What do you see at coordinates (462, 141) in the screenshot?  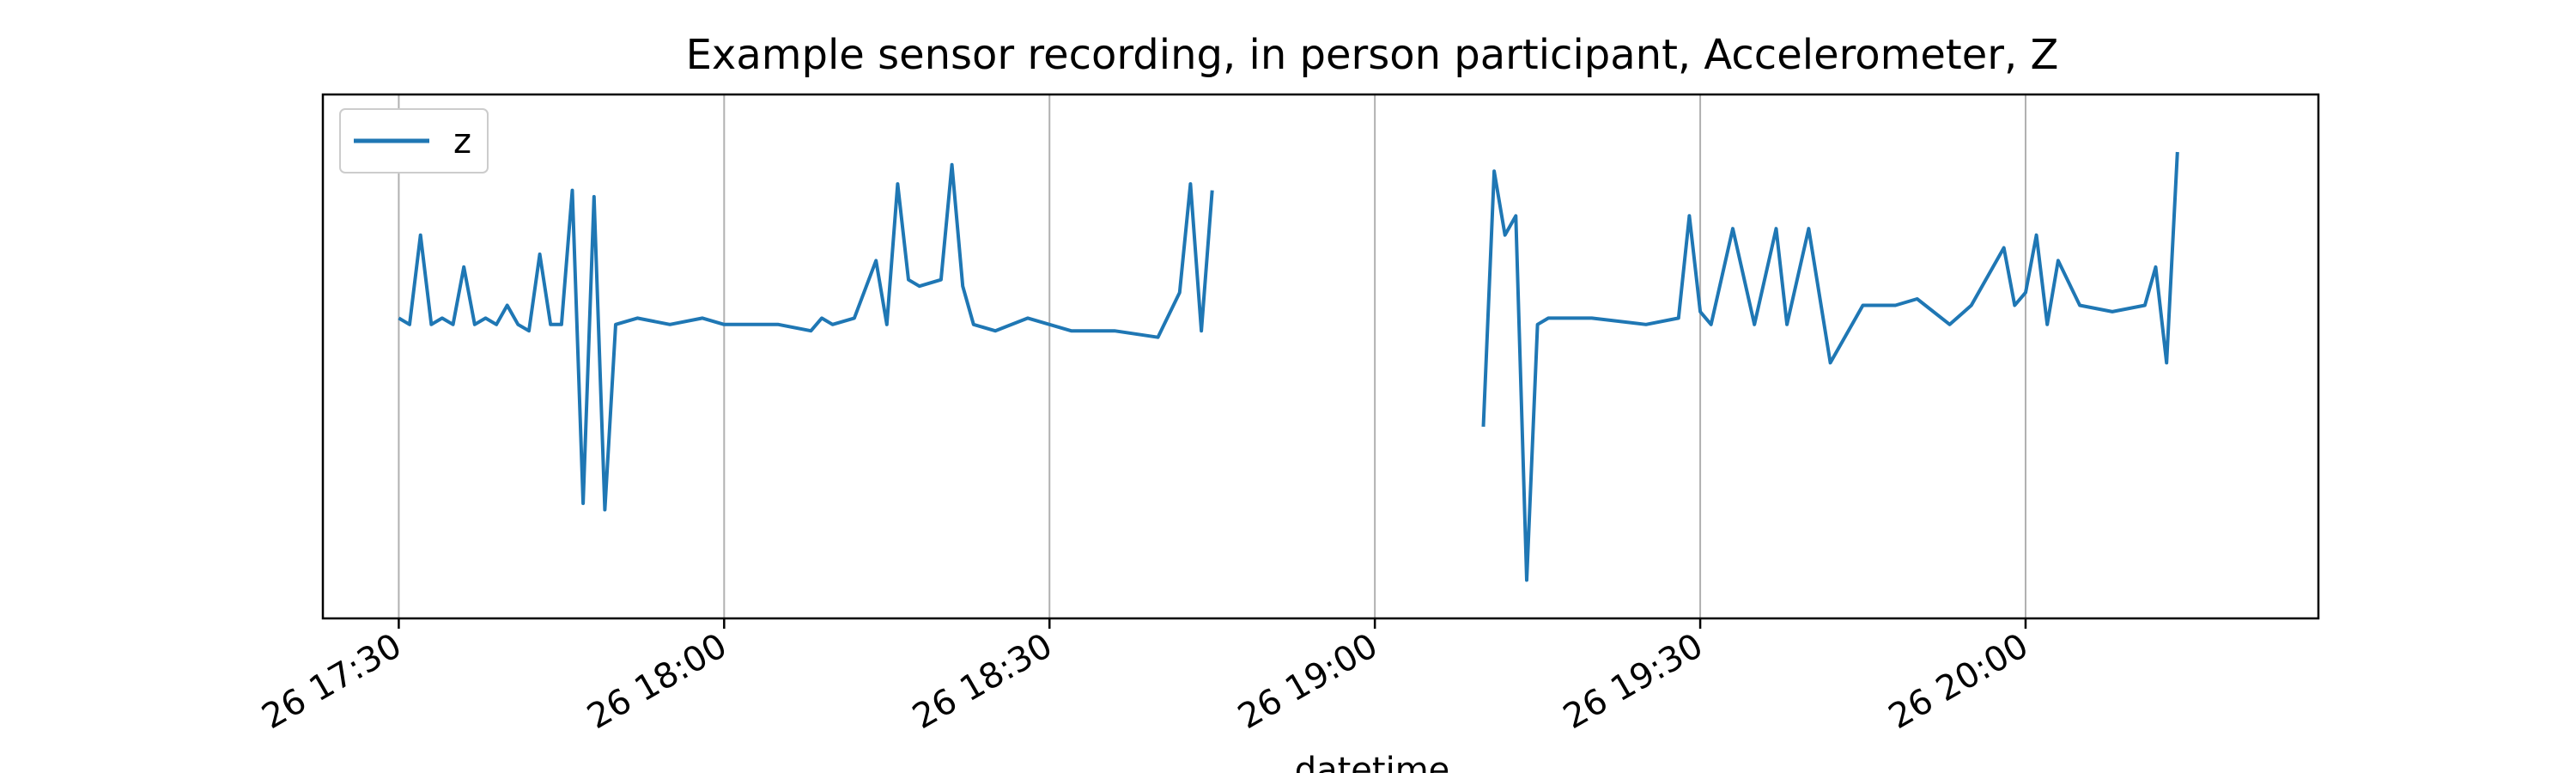 I see `legend-label-z: z` at bounding box center [462, 141].